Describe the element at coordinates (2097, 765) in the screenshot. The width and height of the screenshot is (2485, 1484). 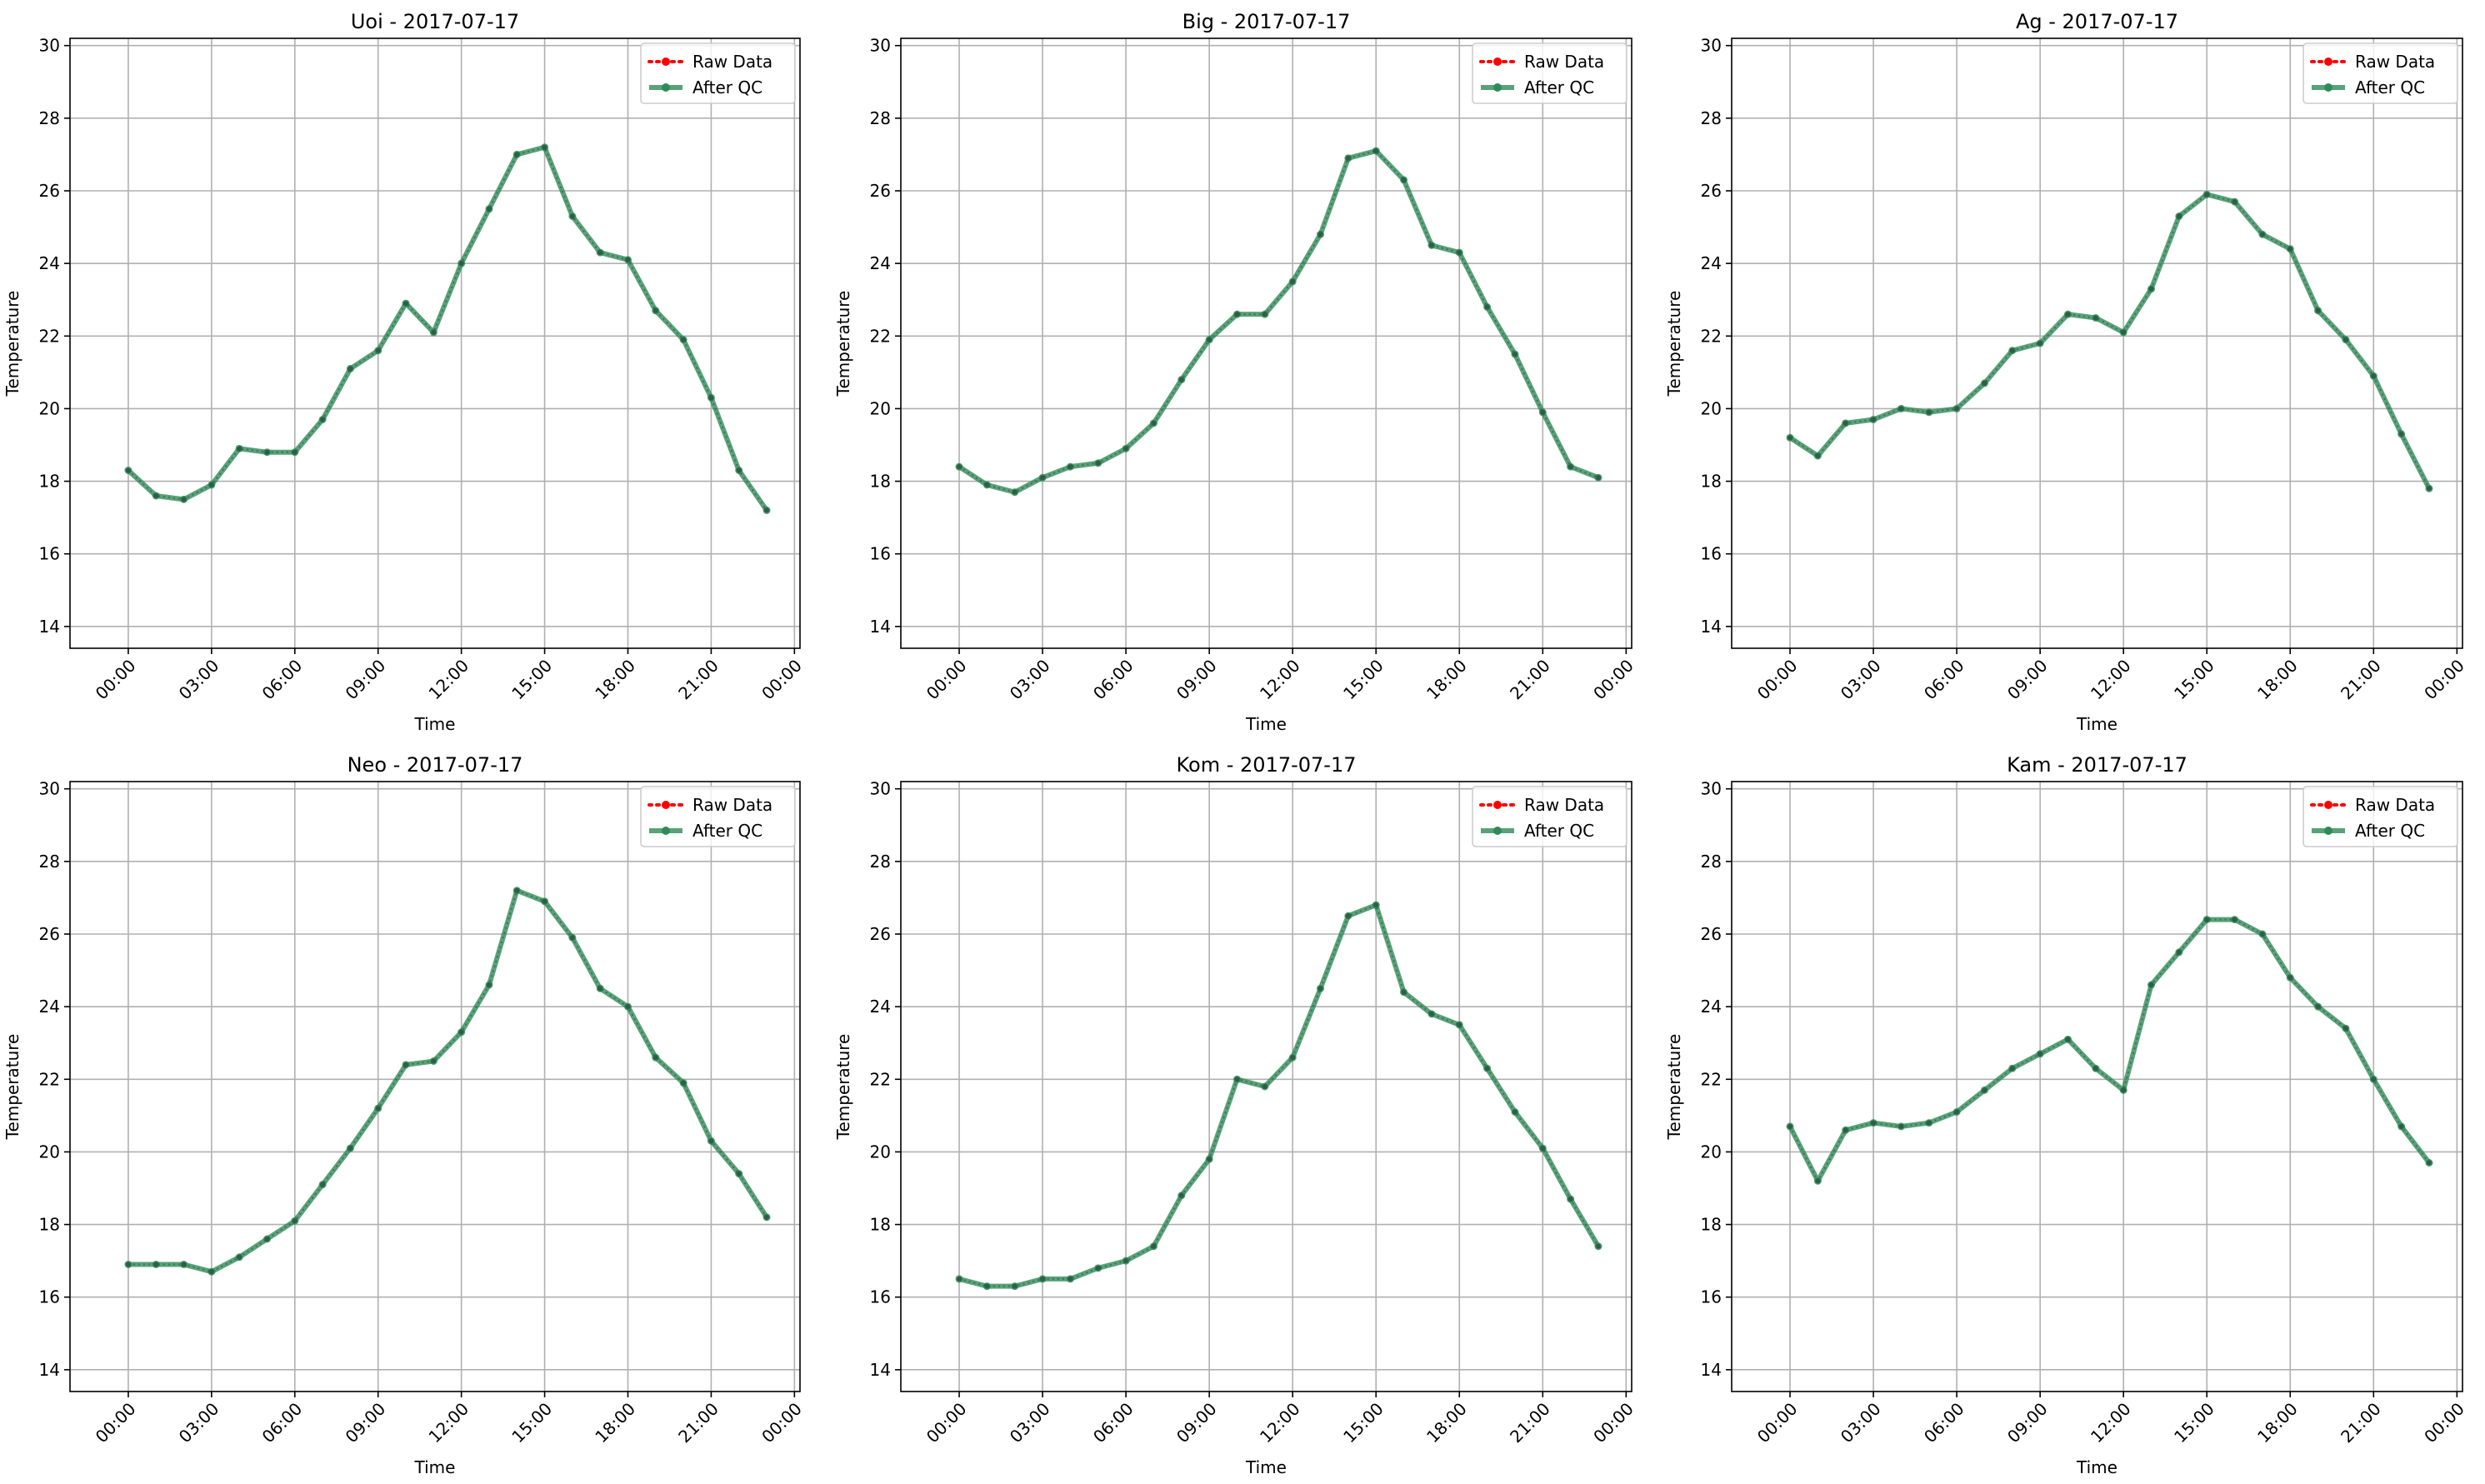
I see `chart-title: Kam - 2017-07-17` at that location.